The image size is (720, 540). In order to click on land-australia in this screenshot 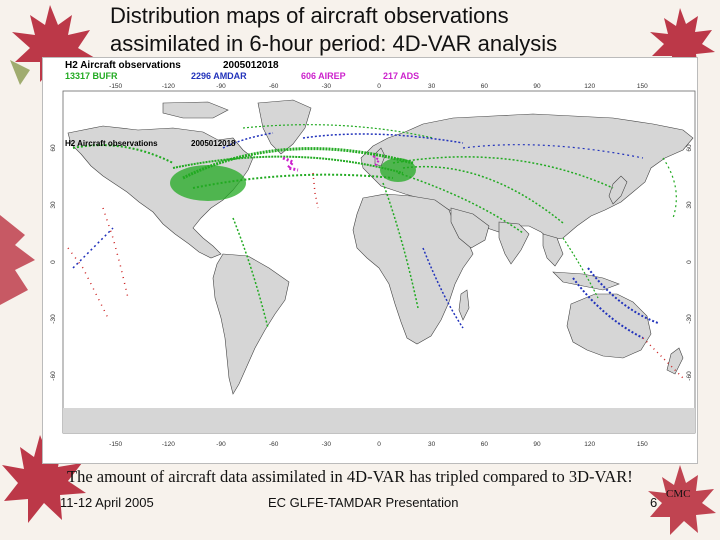, I will do `click(609, 326)`.